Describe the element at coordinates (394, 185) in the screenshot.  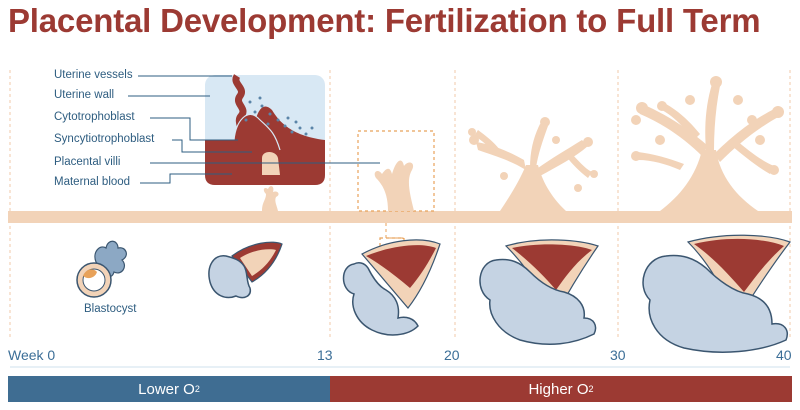
I see `villus-week13` at that location.